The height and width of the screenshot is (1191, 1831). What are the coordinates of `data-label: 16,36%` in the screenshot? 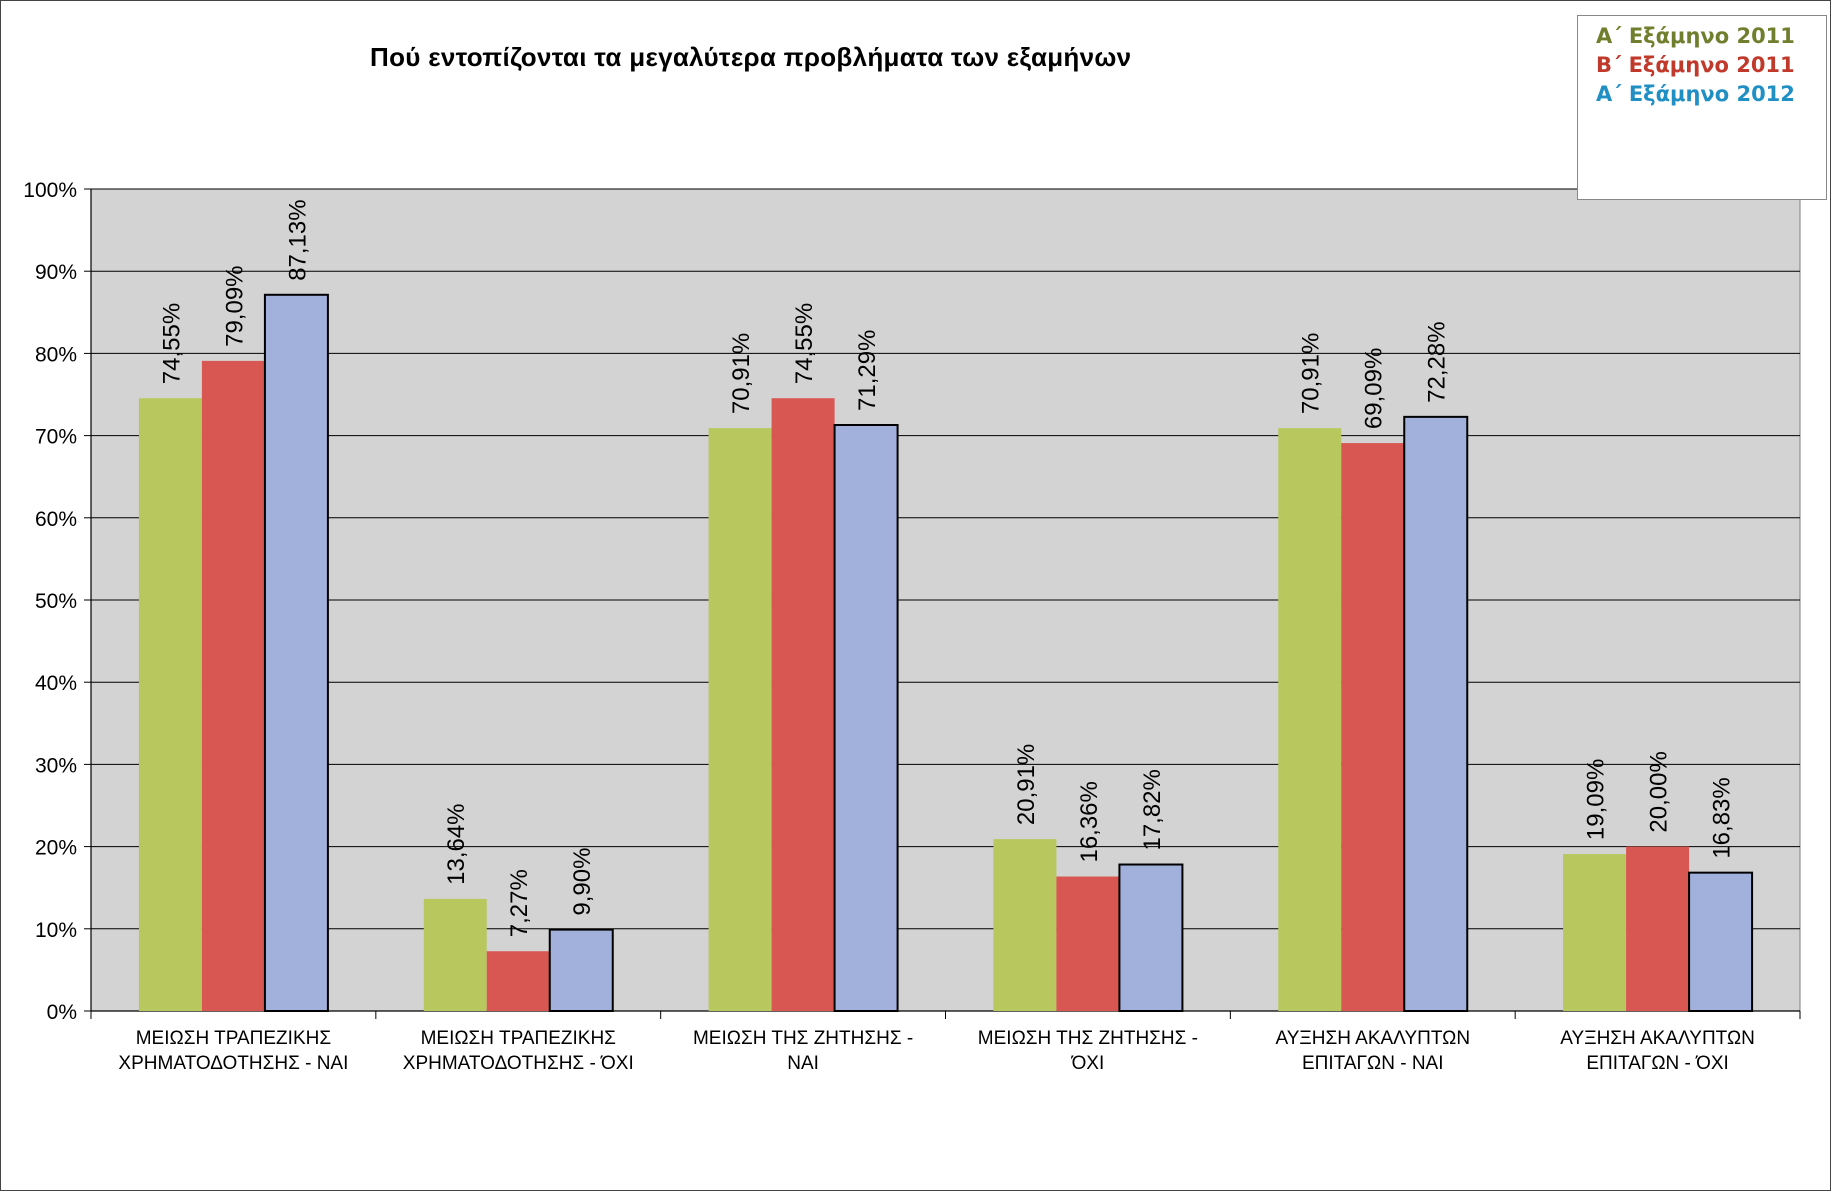 It's located at (1089, 821).